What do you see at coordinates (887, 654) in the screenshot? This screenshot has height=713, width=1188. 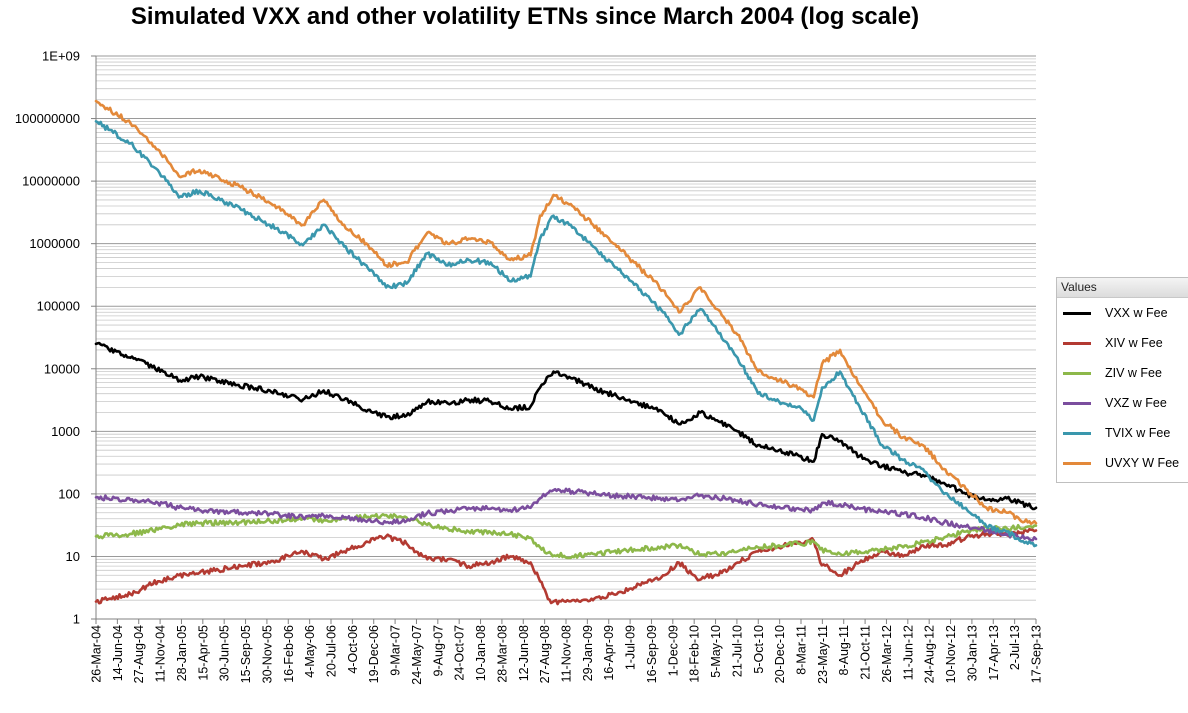 I see `x-tick-label: 26-Mar-12` at bounding box center [887, 654].